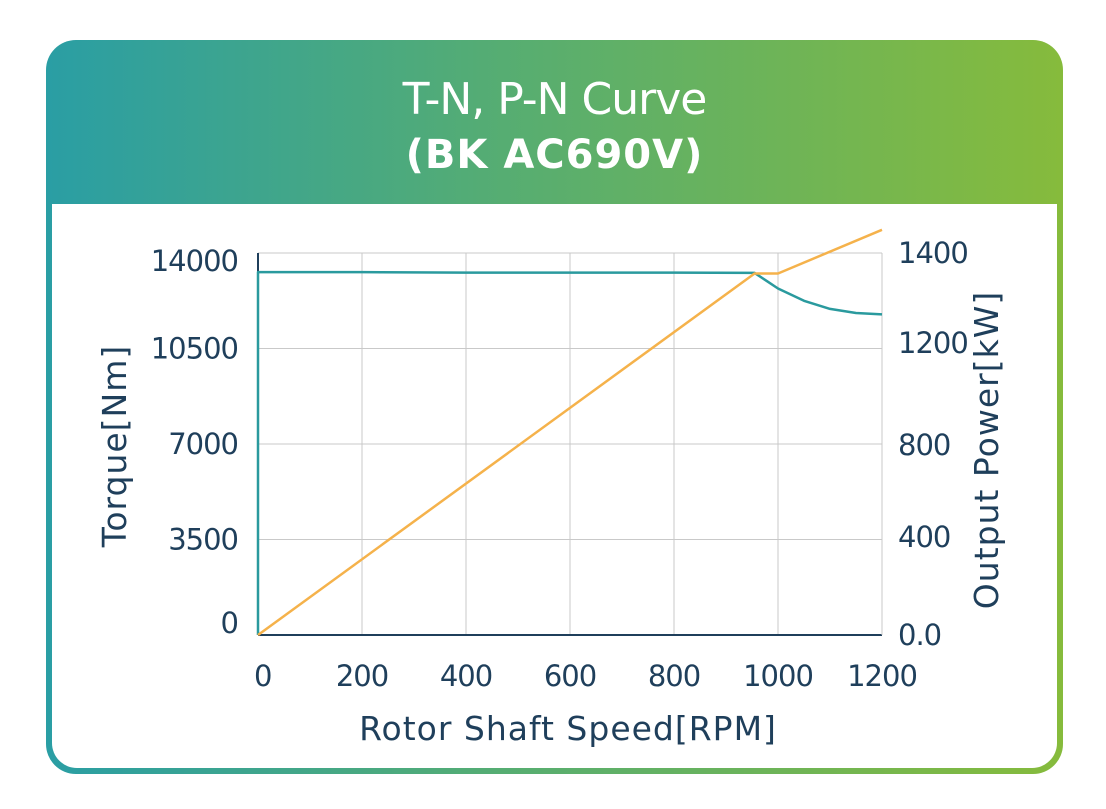 This screenshot has height=809, width=1106. What do you see at coordinates (986, 450) in the screenshot?
I see `y2-axis-title: Output Power[kW]` at bounding box center [986, 450].